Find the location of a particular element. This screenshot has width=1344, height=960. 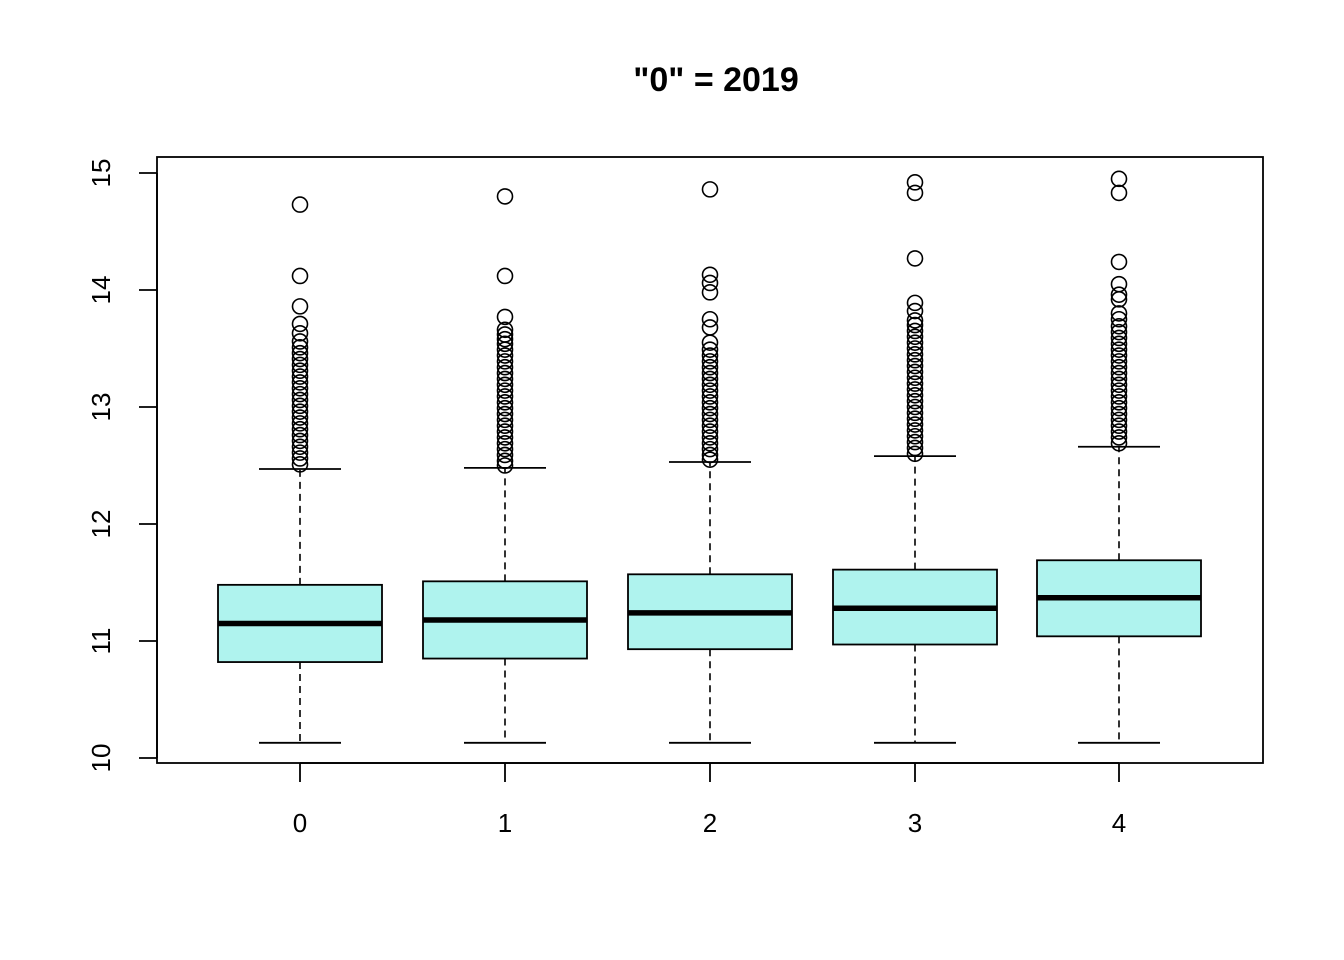

x-tick-label: 2 is located at coordinates (710, 823).